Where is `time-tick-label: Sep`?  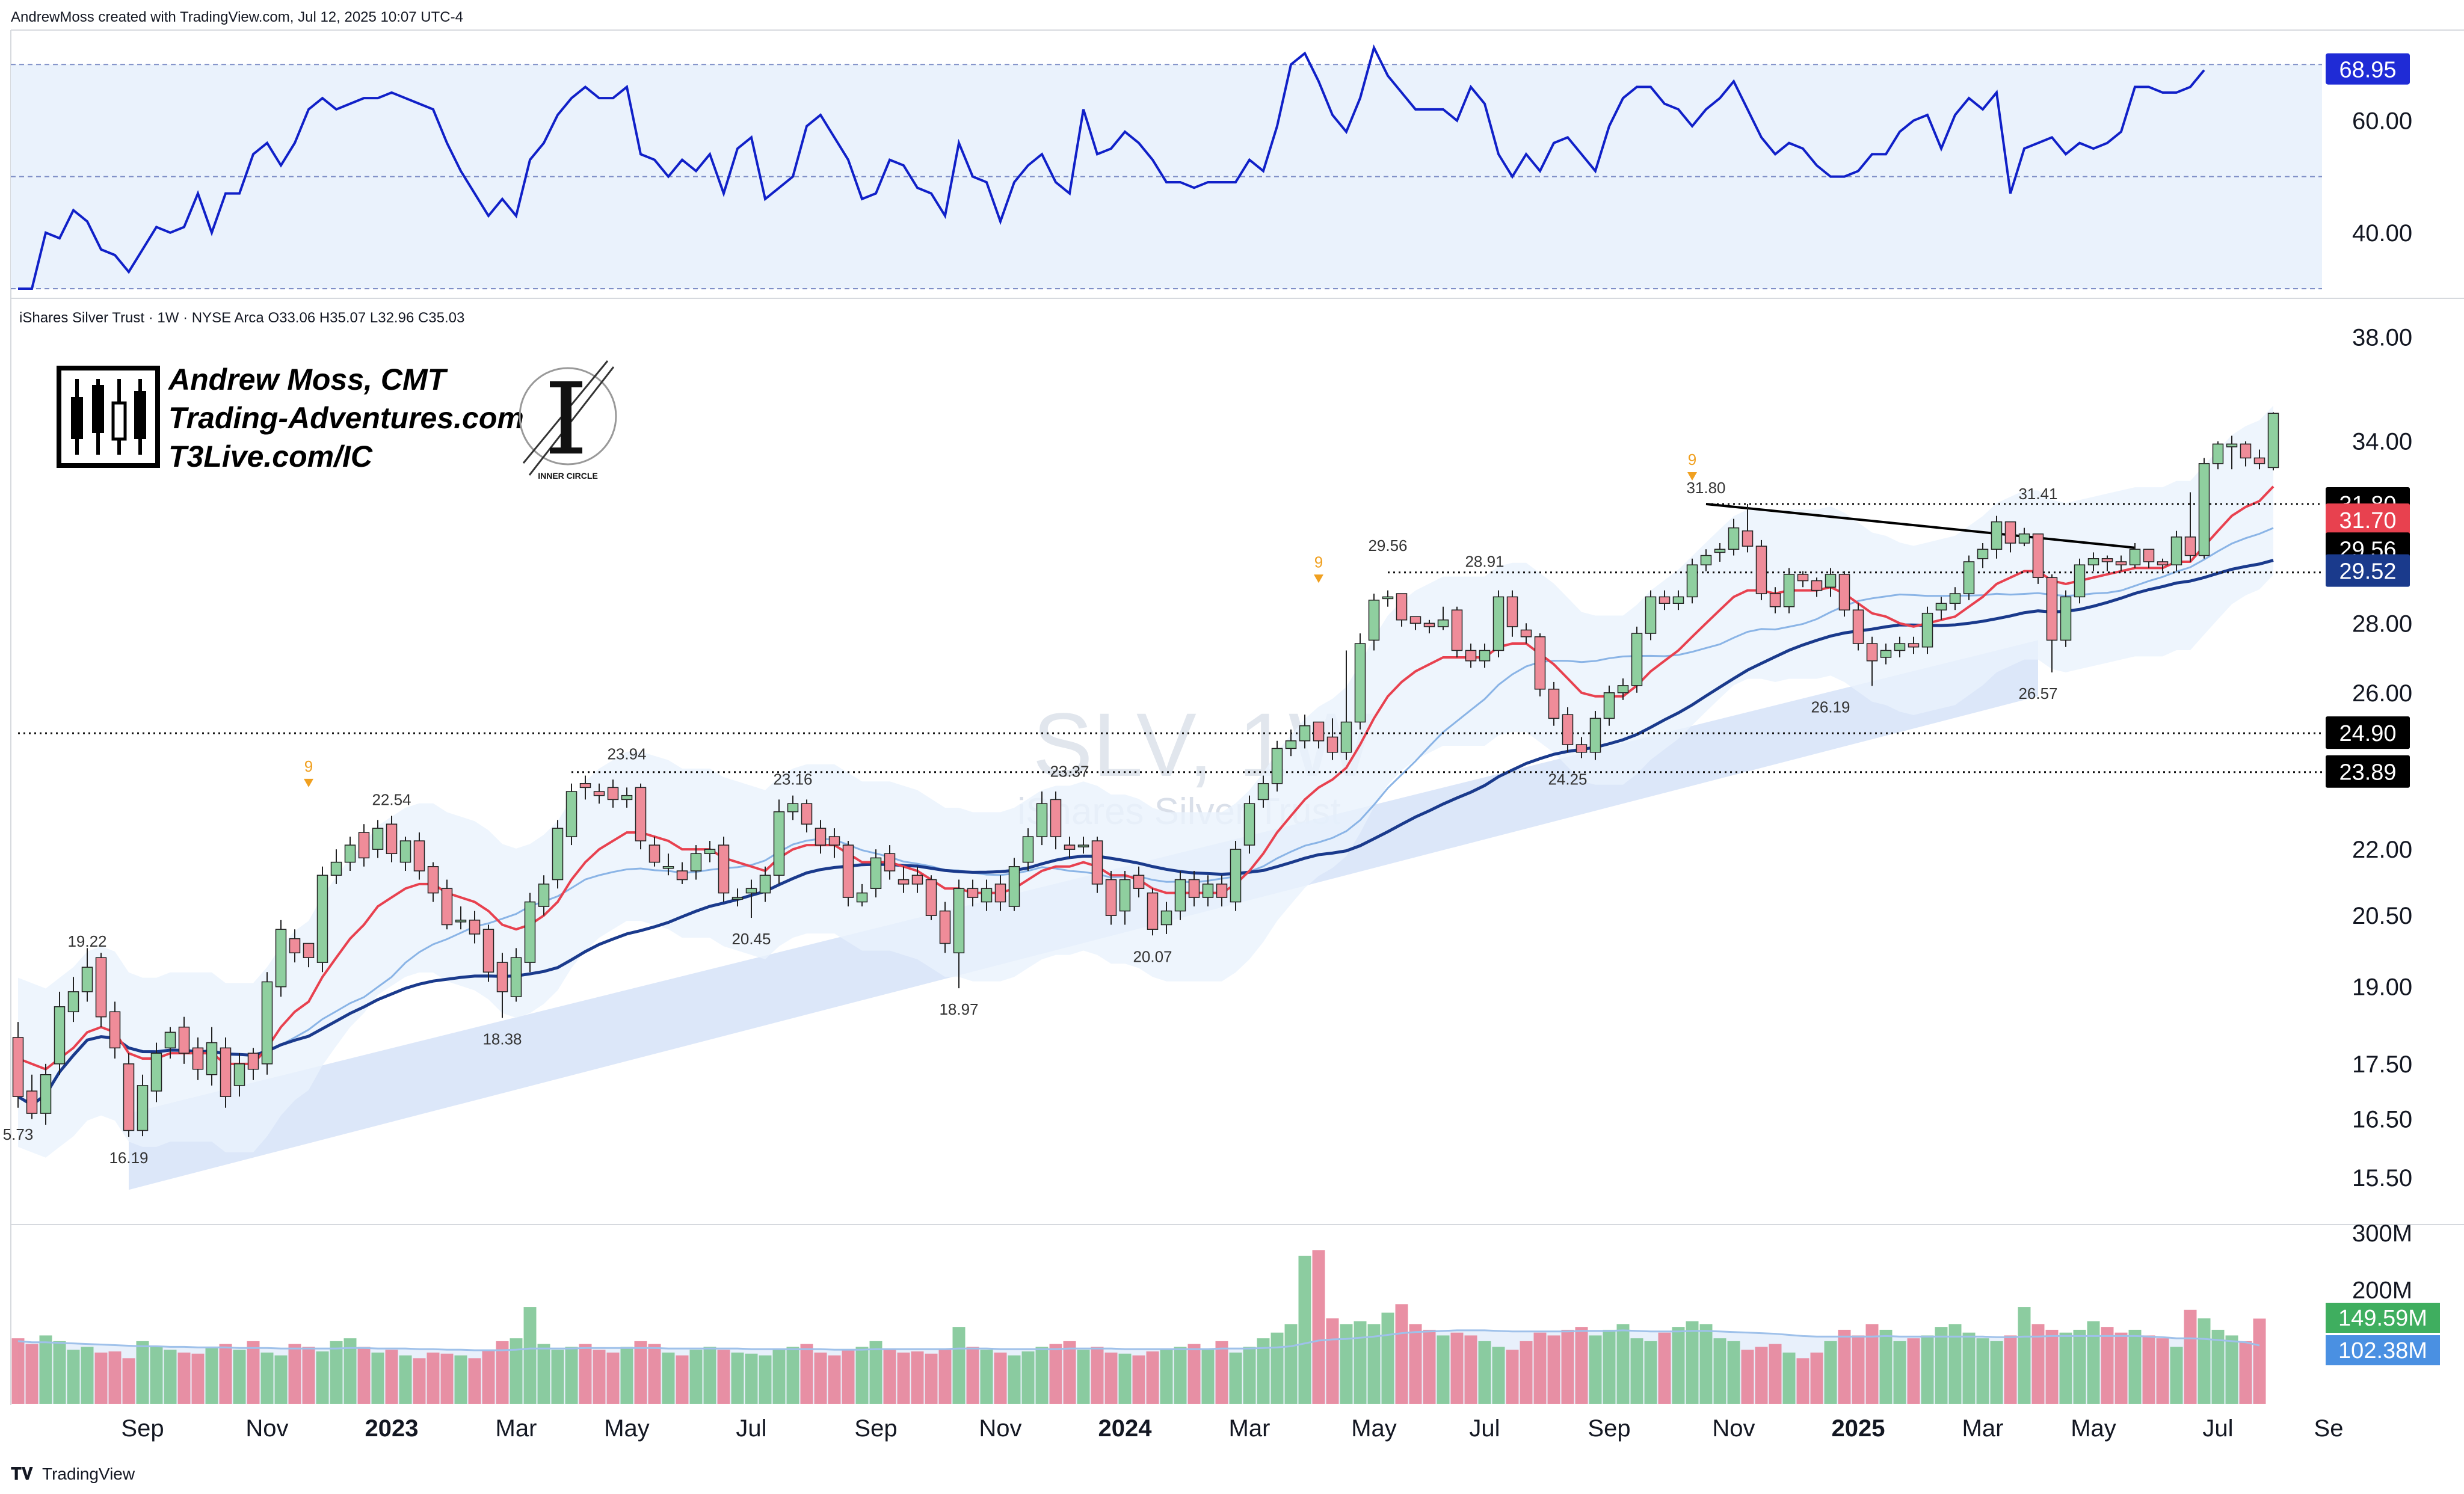 time-tick-label: Sep is located at coordinates (1609, 1428).